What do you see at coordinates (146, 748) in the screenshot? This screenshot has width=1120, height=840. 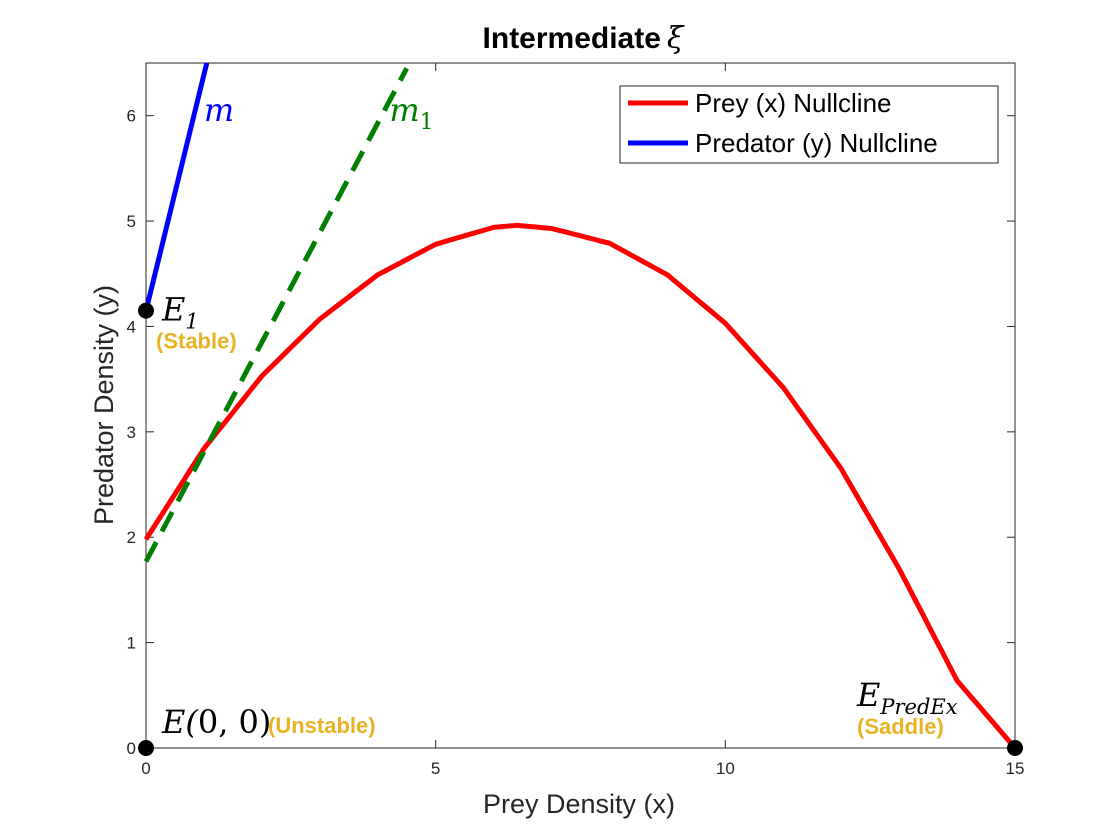 I see `equilibrium-origin-marker` at bounding box center [146, 748].